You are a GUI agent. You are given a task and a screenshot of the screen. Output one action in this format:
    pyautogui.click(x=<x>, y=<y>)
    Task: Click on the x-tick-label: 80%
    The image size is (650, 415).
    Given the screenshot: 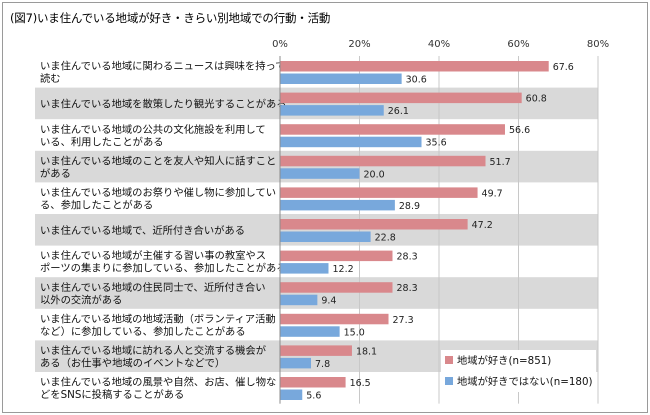 What is the action you would take?
    pyautogui.click(x=598, y=44)
    